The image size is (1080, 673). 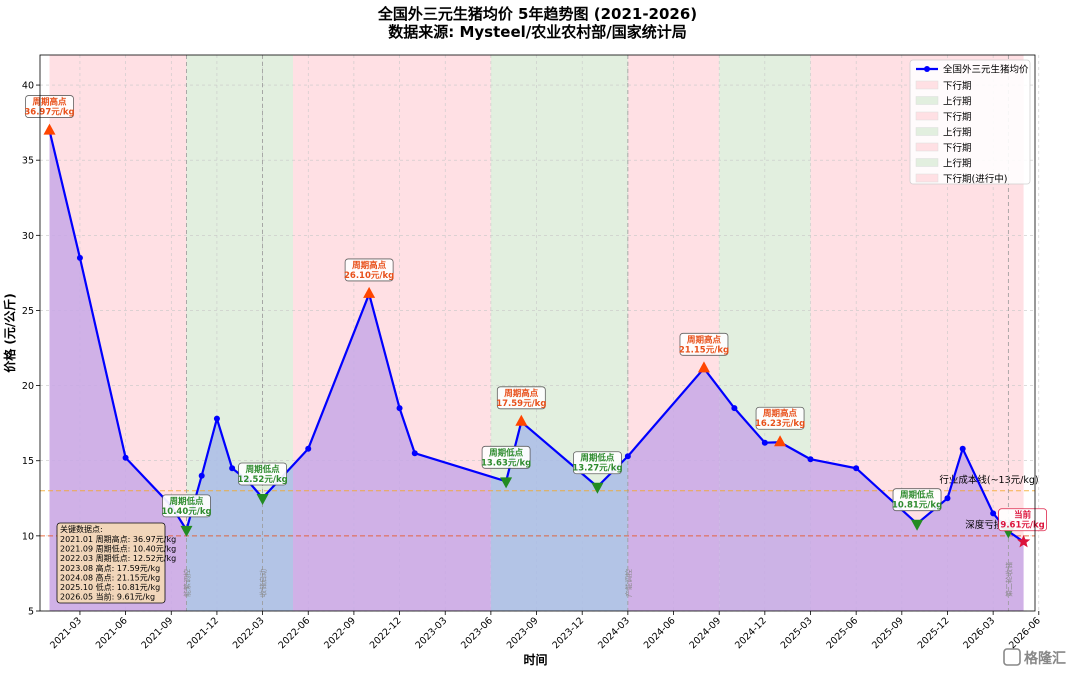 I want to click on x-tick-label-2025-12: 2025-12, so click(x=934, y=633).